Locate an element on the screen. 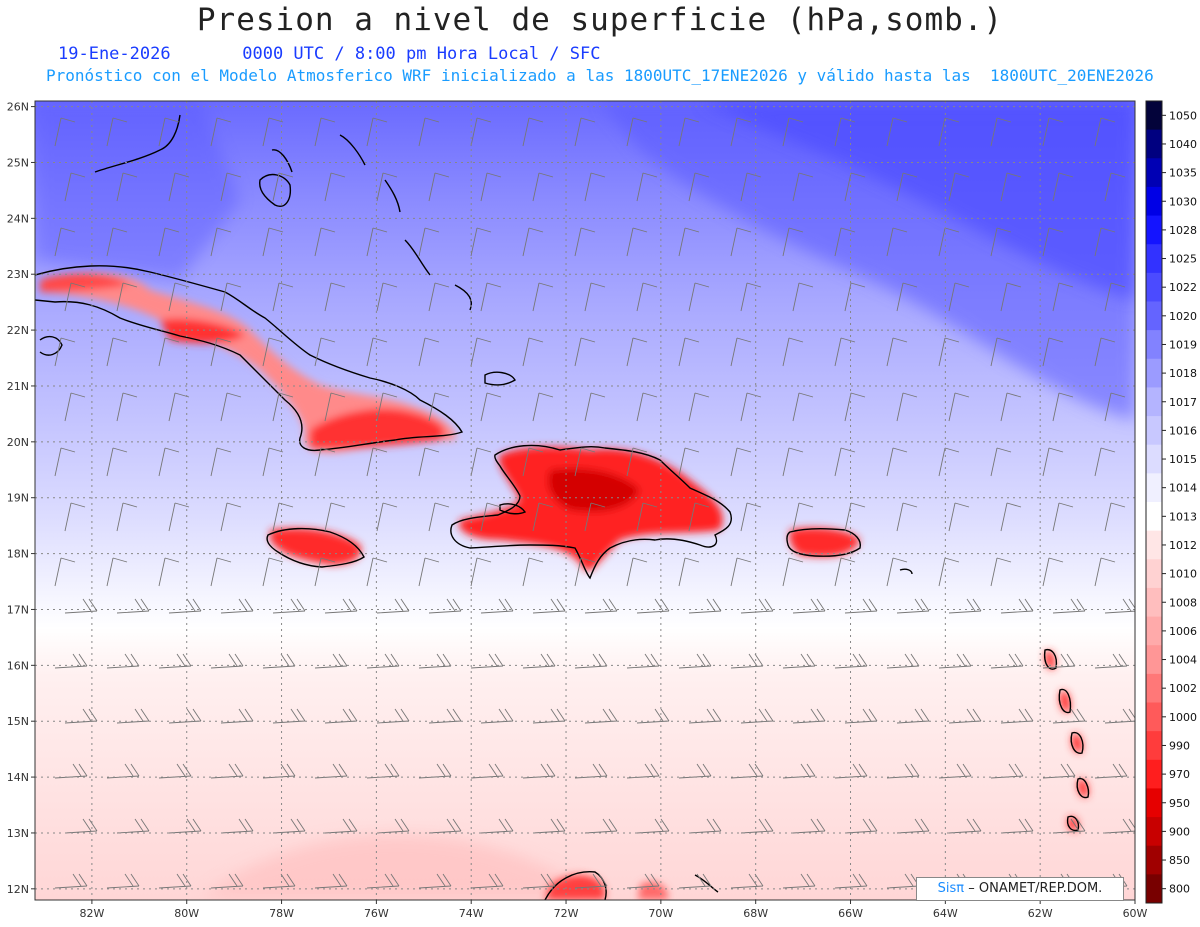  colorbar-label: 800 is located at coordinates (1179, 889).